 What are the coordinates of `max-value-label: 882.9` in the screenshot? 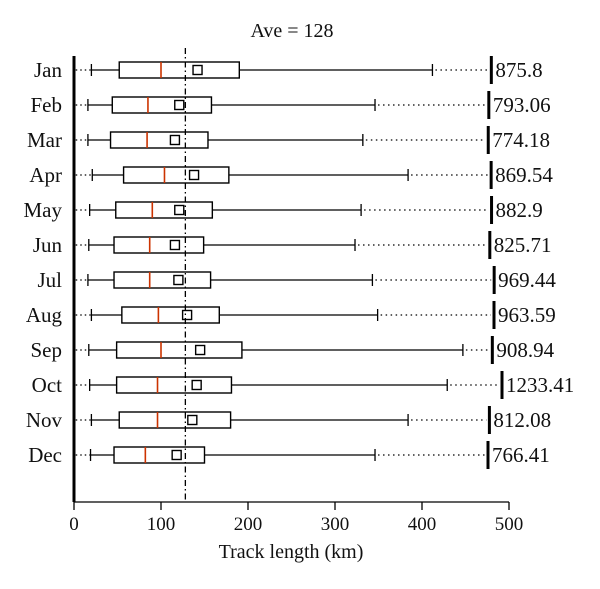 It's located at (519, 210).